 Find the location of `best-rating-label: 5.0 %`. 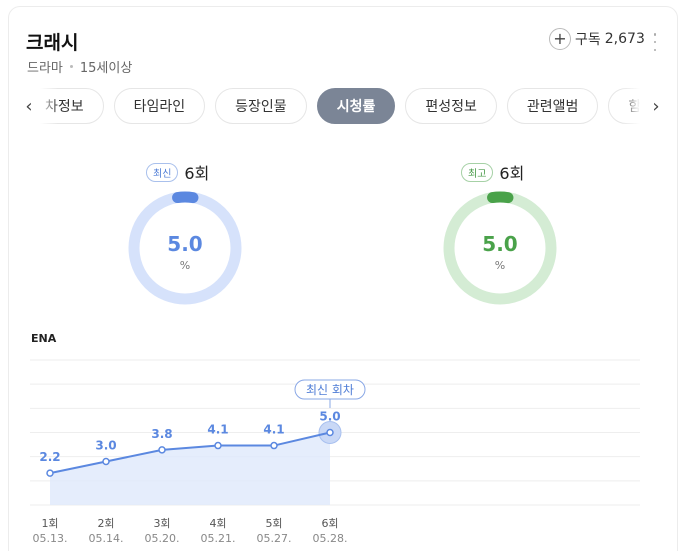

best-rating-label: 5.0 % is located at coordinates (500, 252).